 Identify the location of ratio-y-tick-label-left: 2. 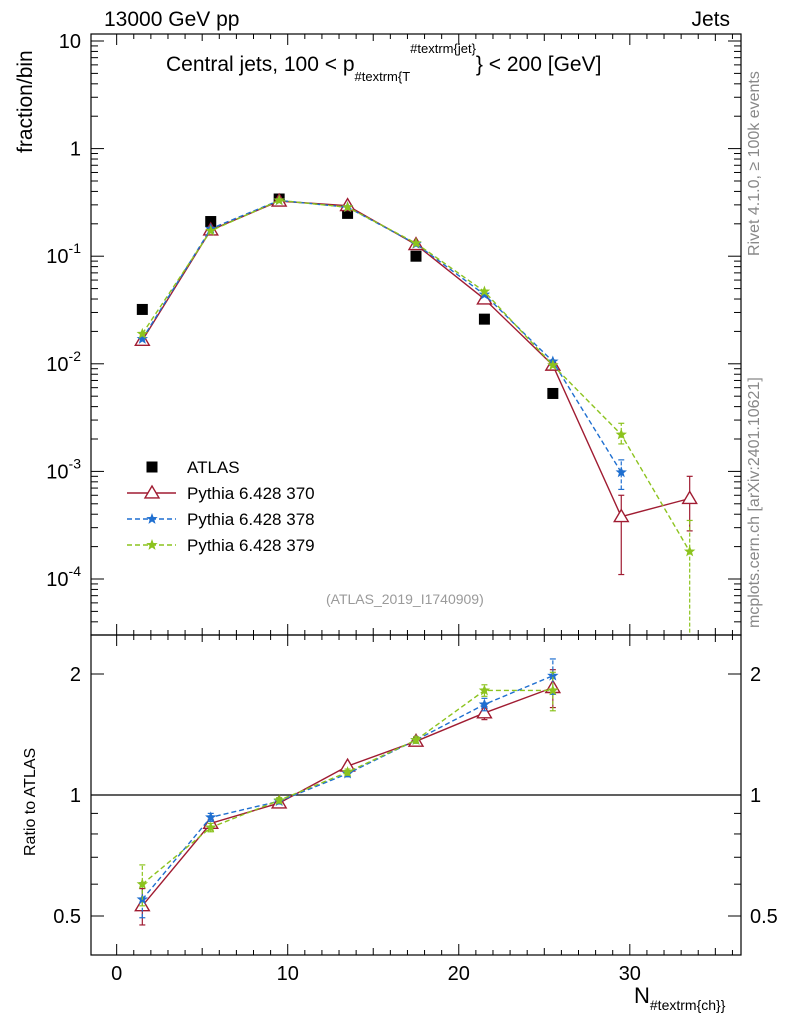
(75, 675).